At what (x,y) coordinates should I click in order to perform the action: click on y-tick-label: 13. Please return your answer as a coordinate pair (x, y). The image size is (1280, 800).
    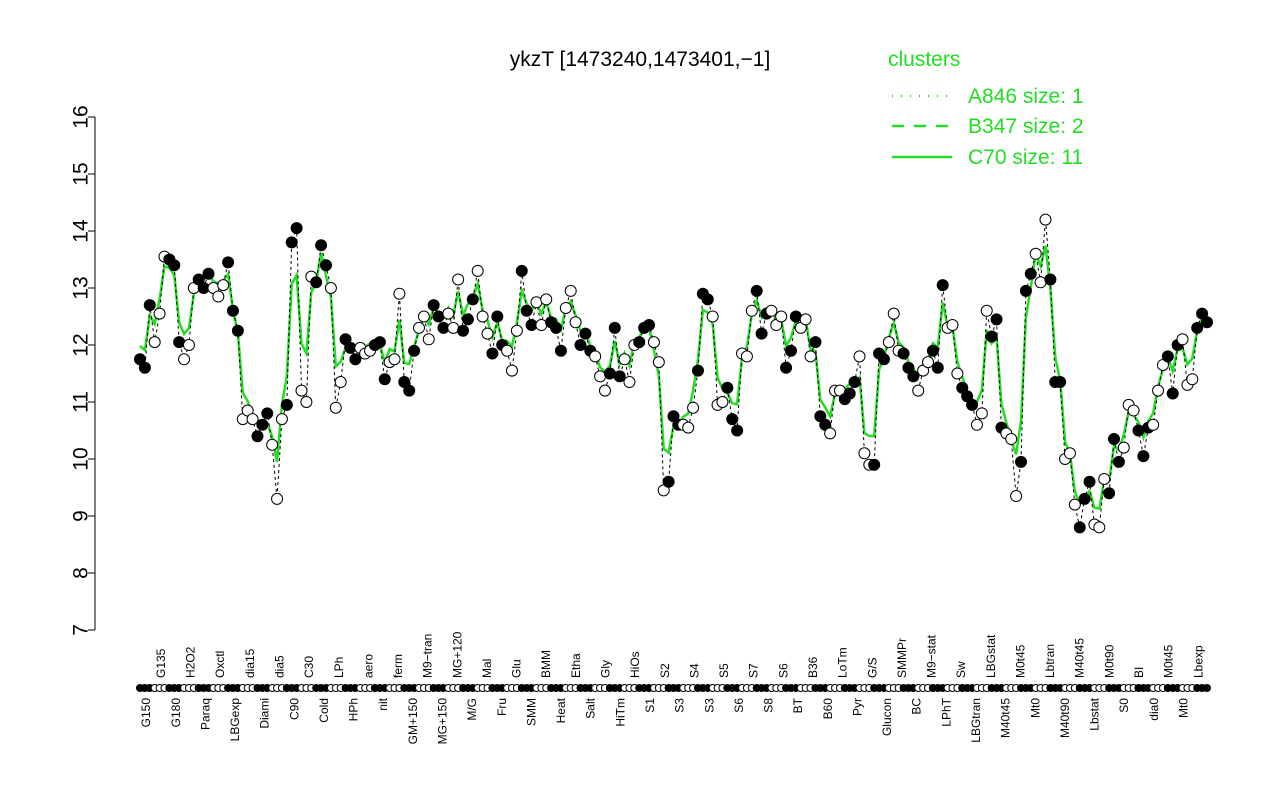
    Looking at the image, I should click on (80, 287).